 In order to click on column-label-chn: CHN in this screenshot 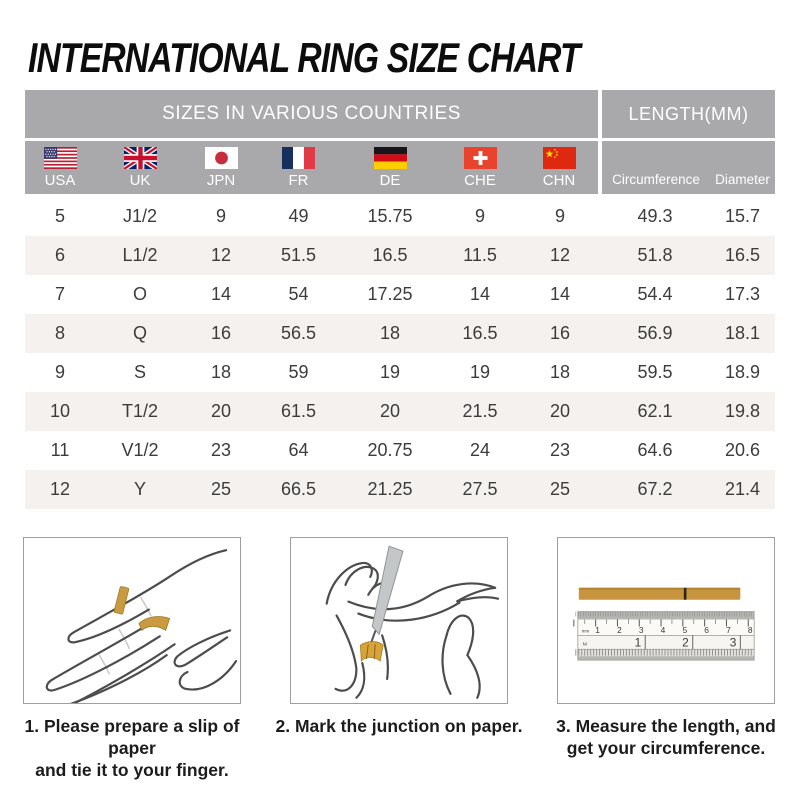, I will do `click(559, 180)`.